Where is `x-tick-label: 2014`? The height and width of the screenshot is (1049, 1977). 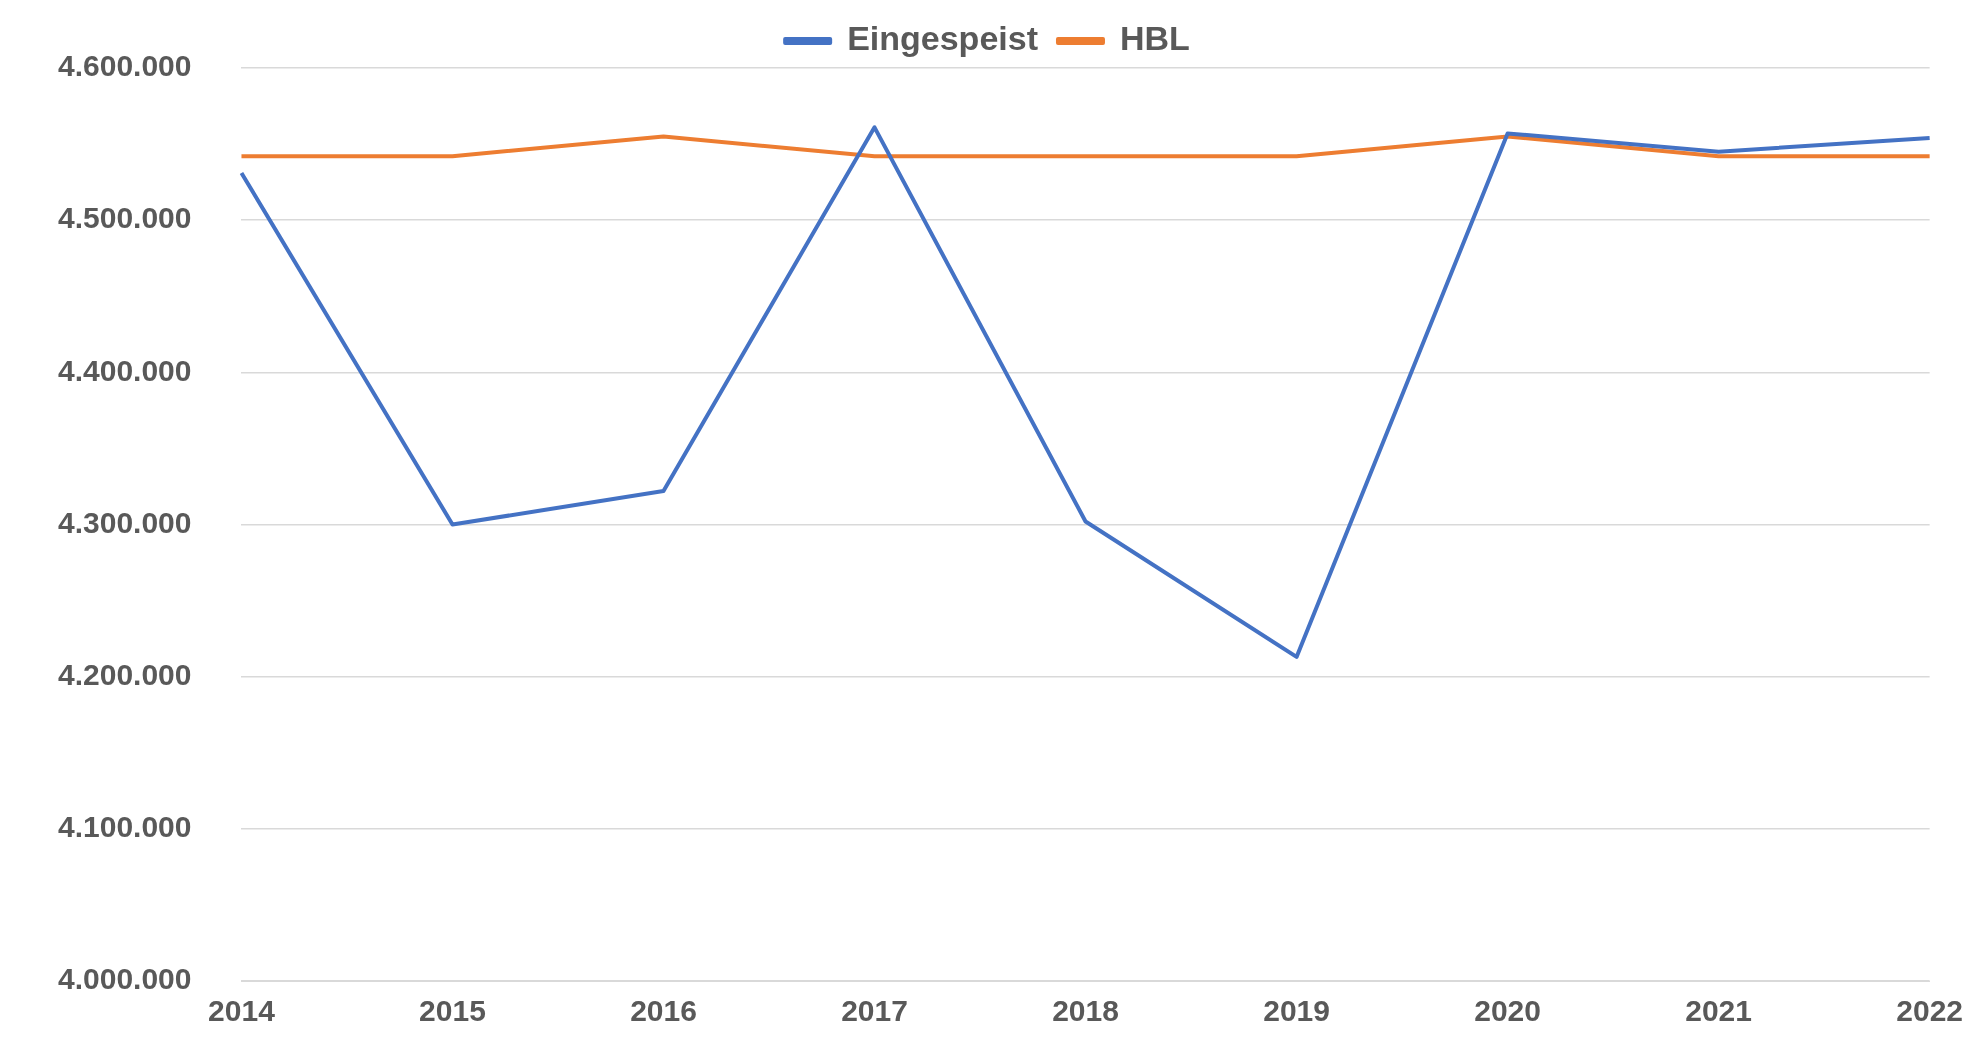
x-tick-label: 2014 is located at coordinates (242, 1011).